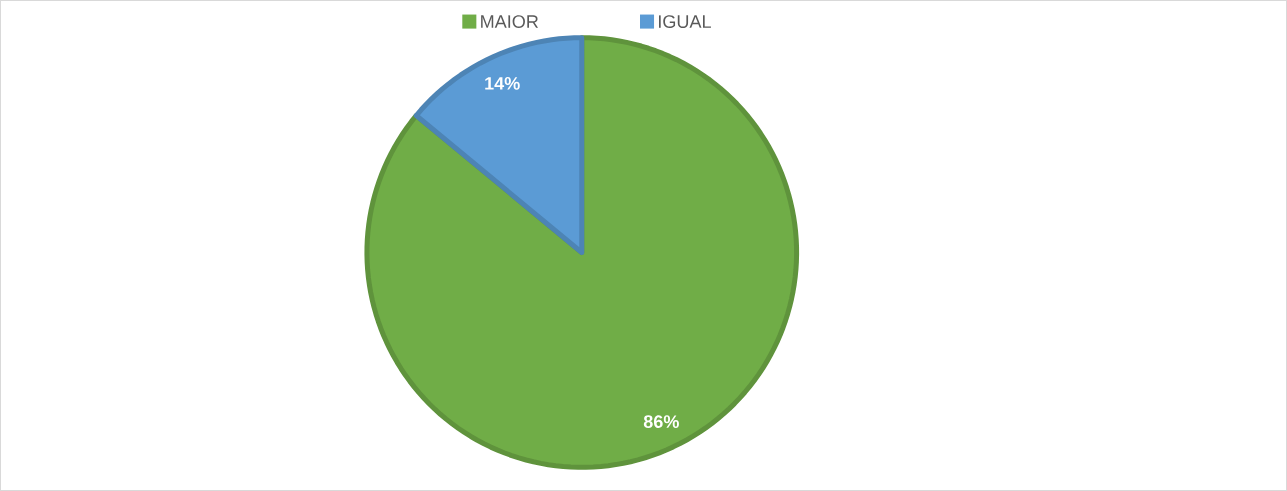 The width and height of the screenshot is (1287, 491). Describe the element at coordinates (661, 422) in the screenshot. I see `data-label: 86%` at that location.